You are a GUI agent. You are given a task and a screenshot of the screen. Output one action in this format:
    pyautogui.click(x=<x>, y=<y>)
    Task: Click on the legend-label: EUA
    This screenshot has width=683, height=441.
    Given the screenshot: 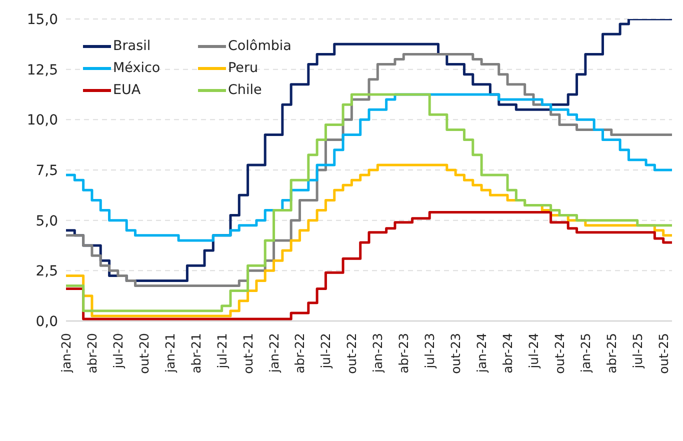 What is the action you would take?
    pyautogui.click(x=127, y=90)
    